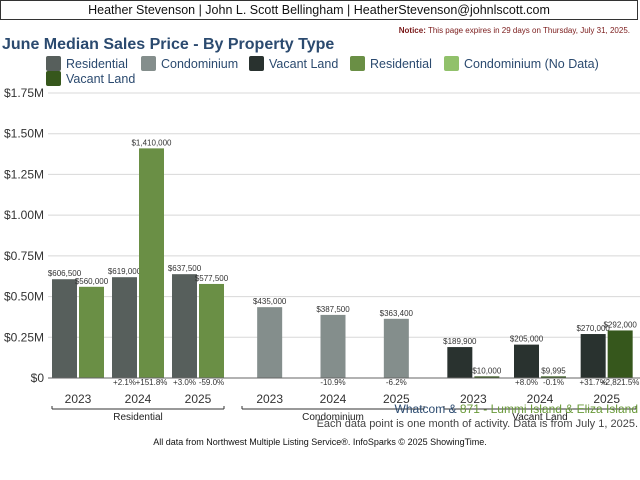 Image resolution: width=640 pixels, height=480 pixels. Describe the element at coordinates (200, 63) in the screenshot. I see `legend-label: Condominium` at that location.